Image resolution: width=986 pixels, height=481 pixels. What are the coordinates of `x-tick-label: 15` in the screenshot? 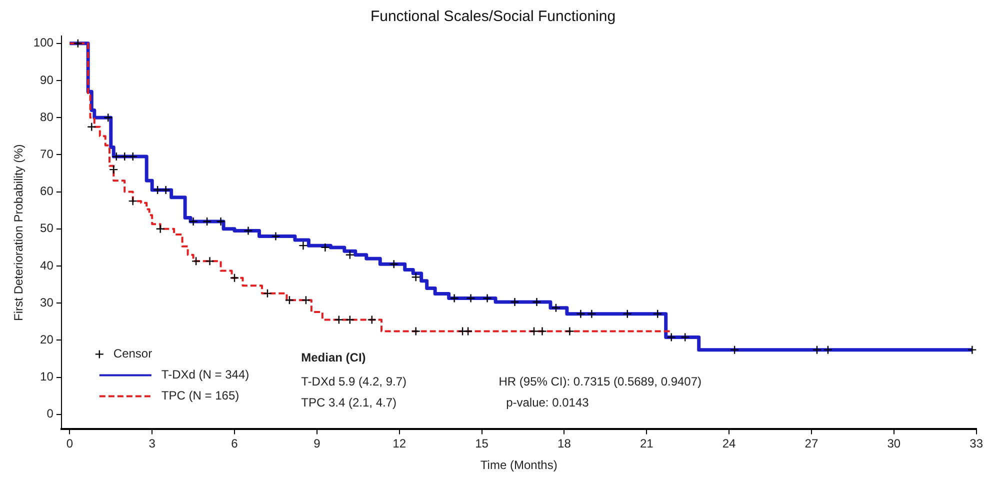 It's located at (482, 443).